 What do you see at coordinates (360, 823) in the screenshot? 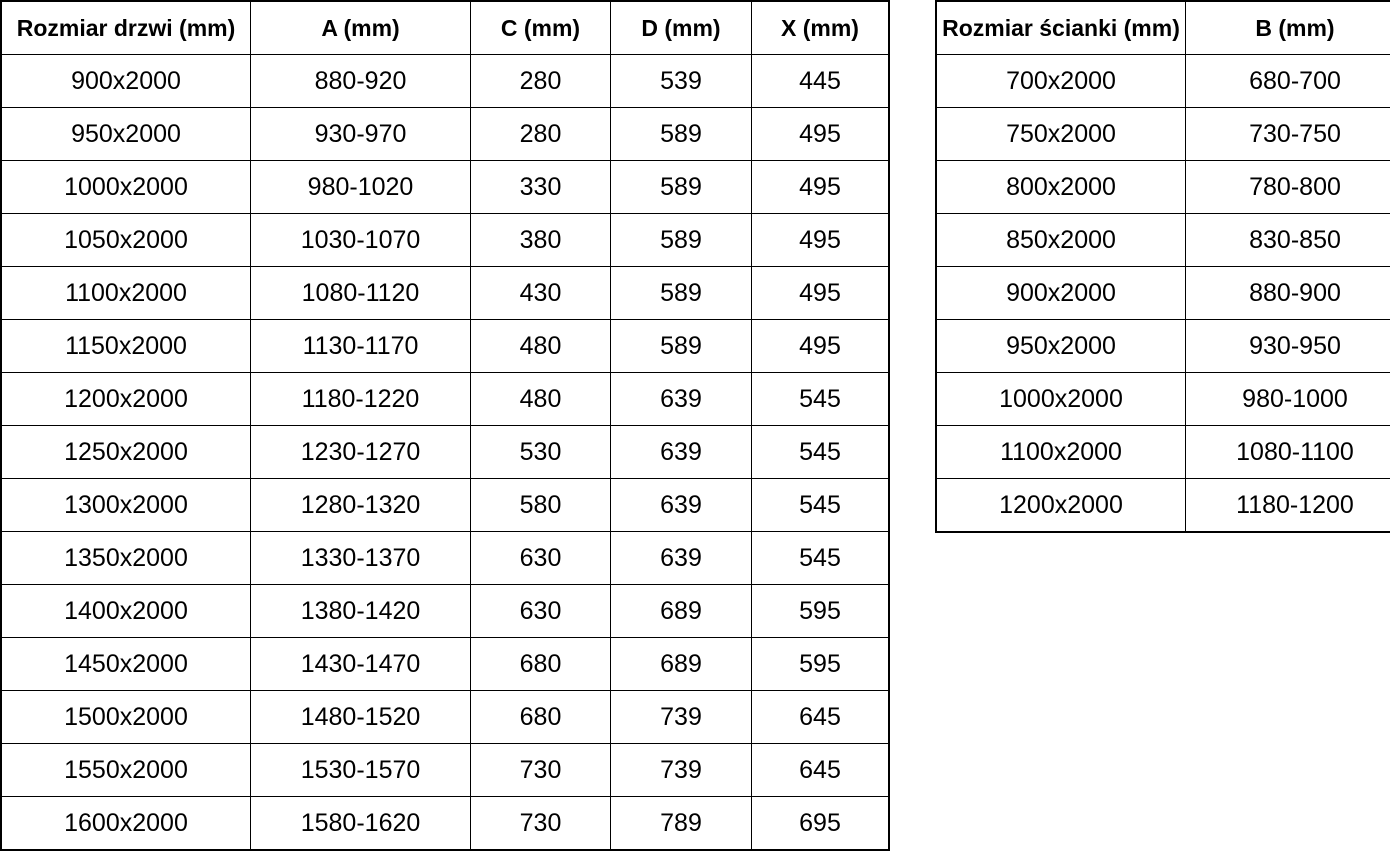
I see `table-cell: 1580-1620` at bounding box center [360, 823].